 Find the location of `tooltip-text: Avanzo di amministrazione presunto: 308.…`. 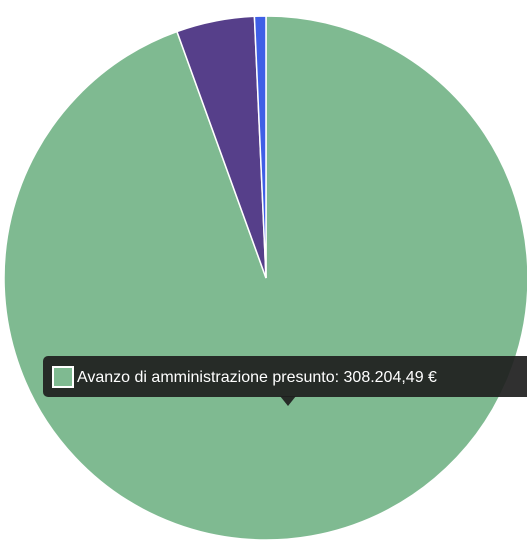

tooltip-text: Avanzo di amministrazione presunto: 308.… is located at coordinates (257, 377).